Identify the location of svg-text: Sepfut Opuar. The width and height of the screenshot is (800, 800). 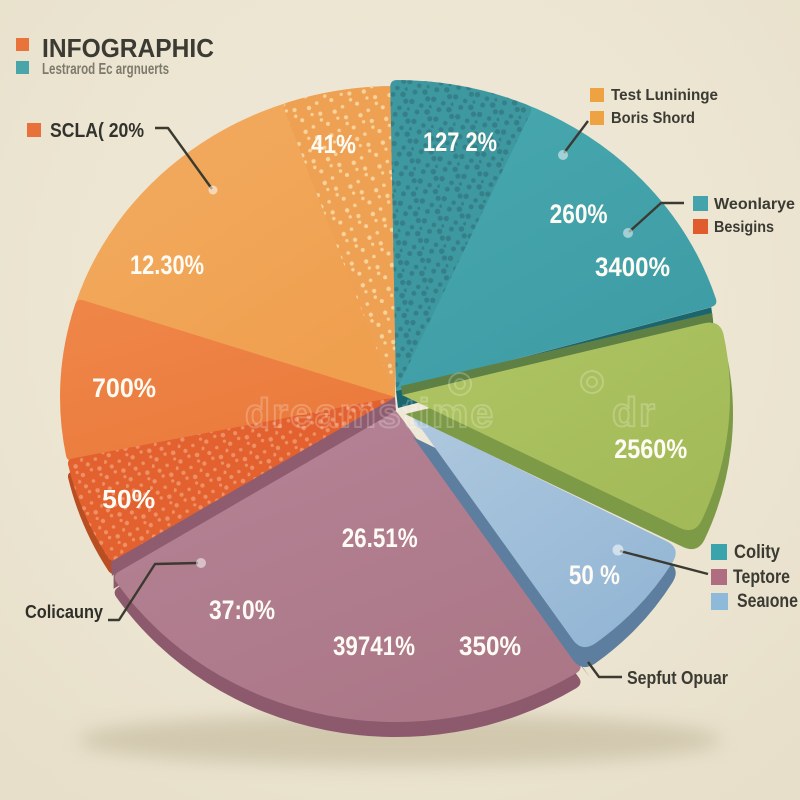
(677, 678).